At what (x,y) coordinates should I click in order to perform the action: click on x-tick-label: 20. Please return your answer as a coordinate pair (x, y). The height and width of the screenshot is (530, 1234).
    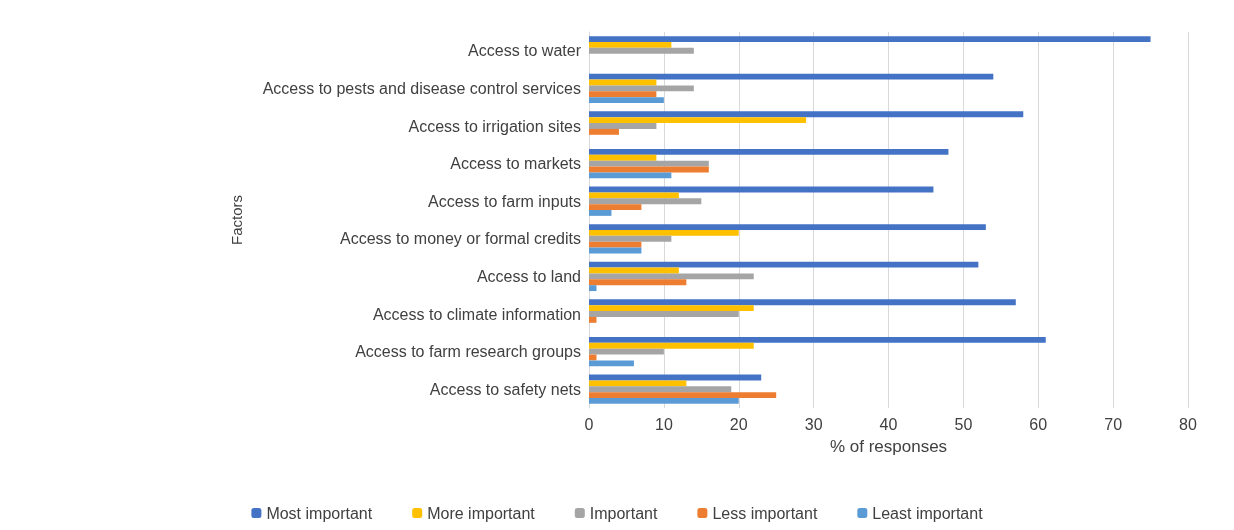
    Looking at the image, I should click on (738, 424).